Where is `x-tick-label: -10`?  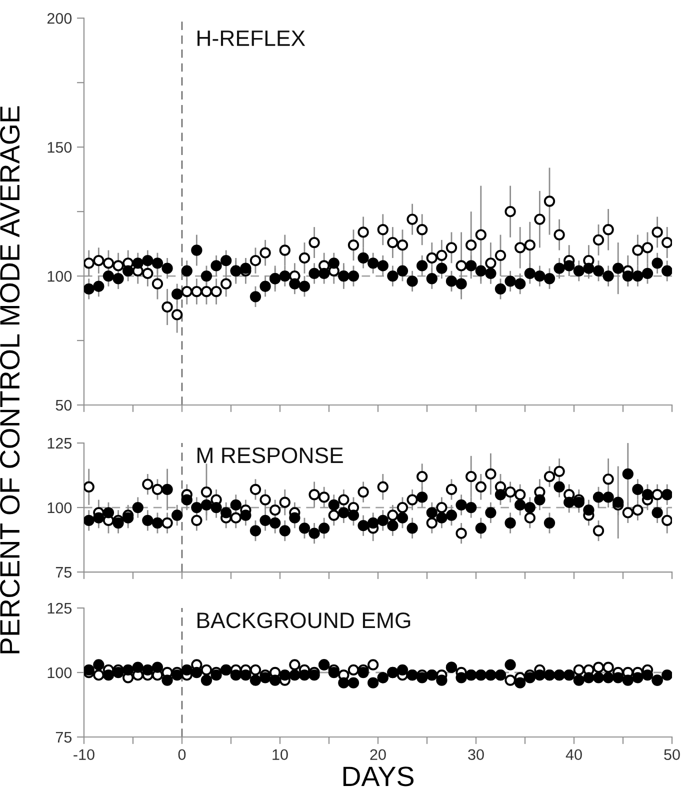
x-tick-label: -10 is located at coordinates (84, 754).